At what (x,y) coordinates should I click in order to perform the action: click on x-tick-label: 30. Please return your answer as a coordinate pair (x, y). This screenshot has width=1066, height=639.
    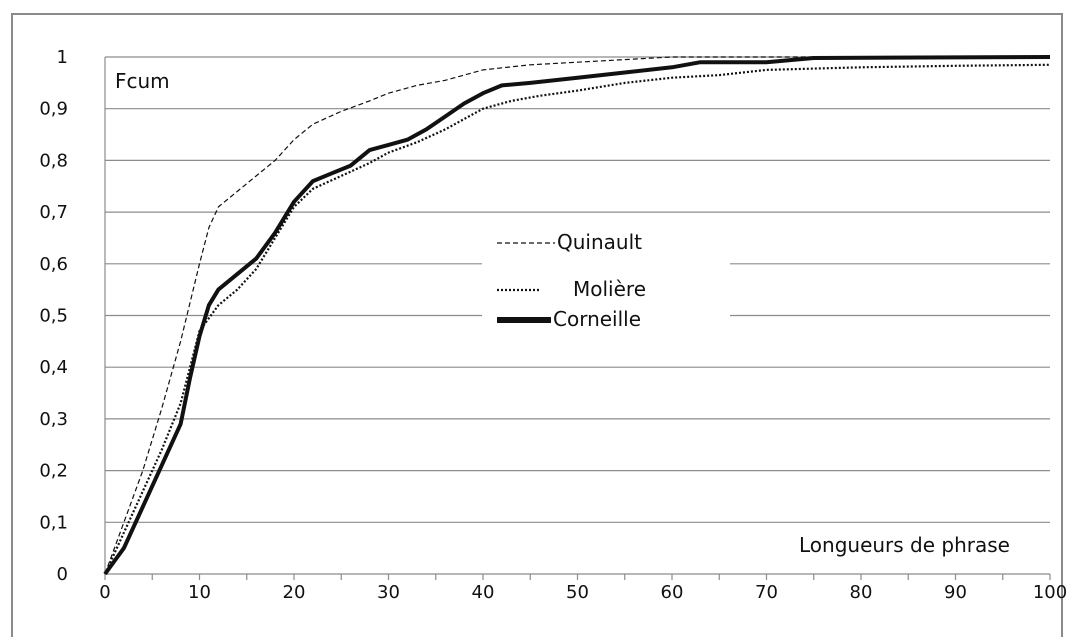
    Looking at the image, I should click on (388, 592).